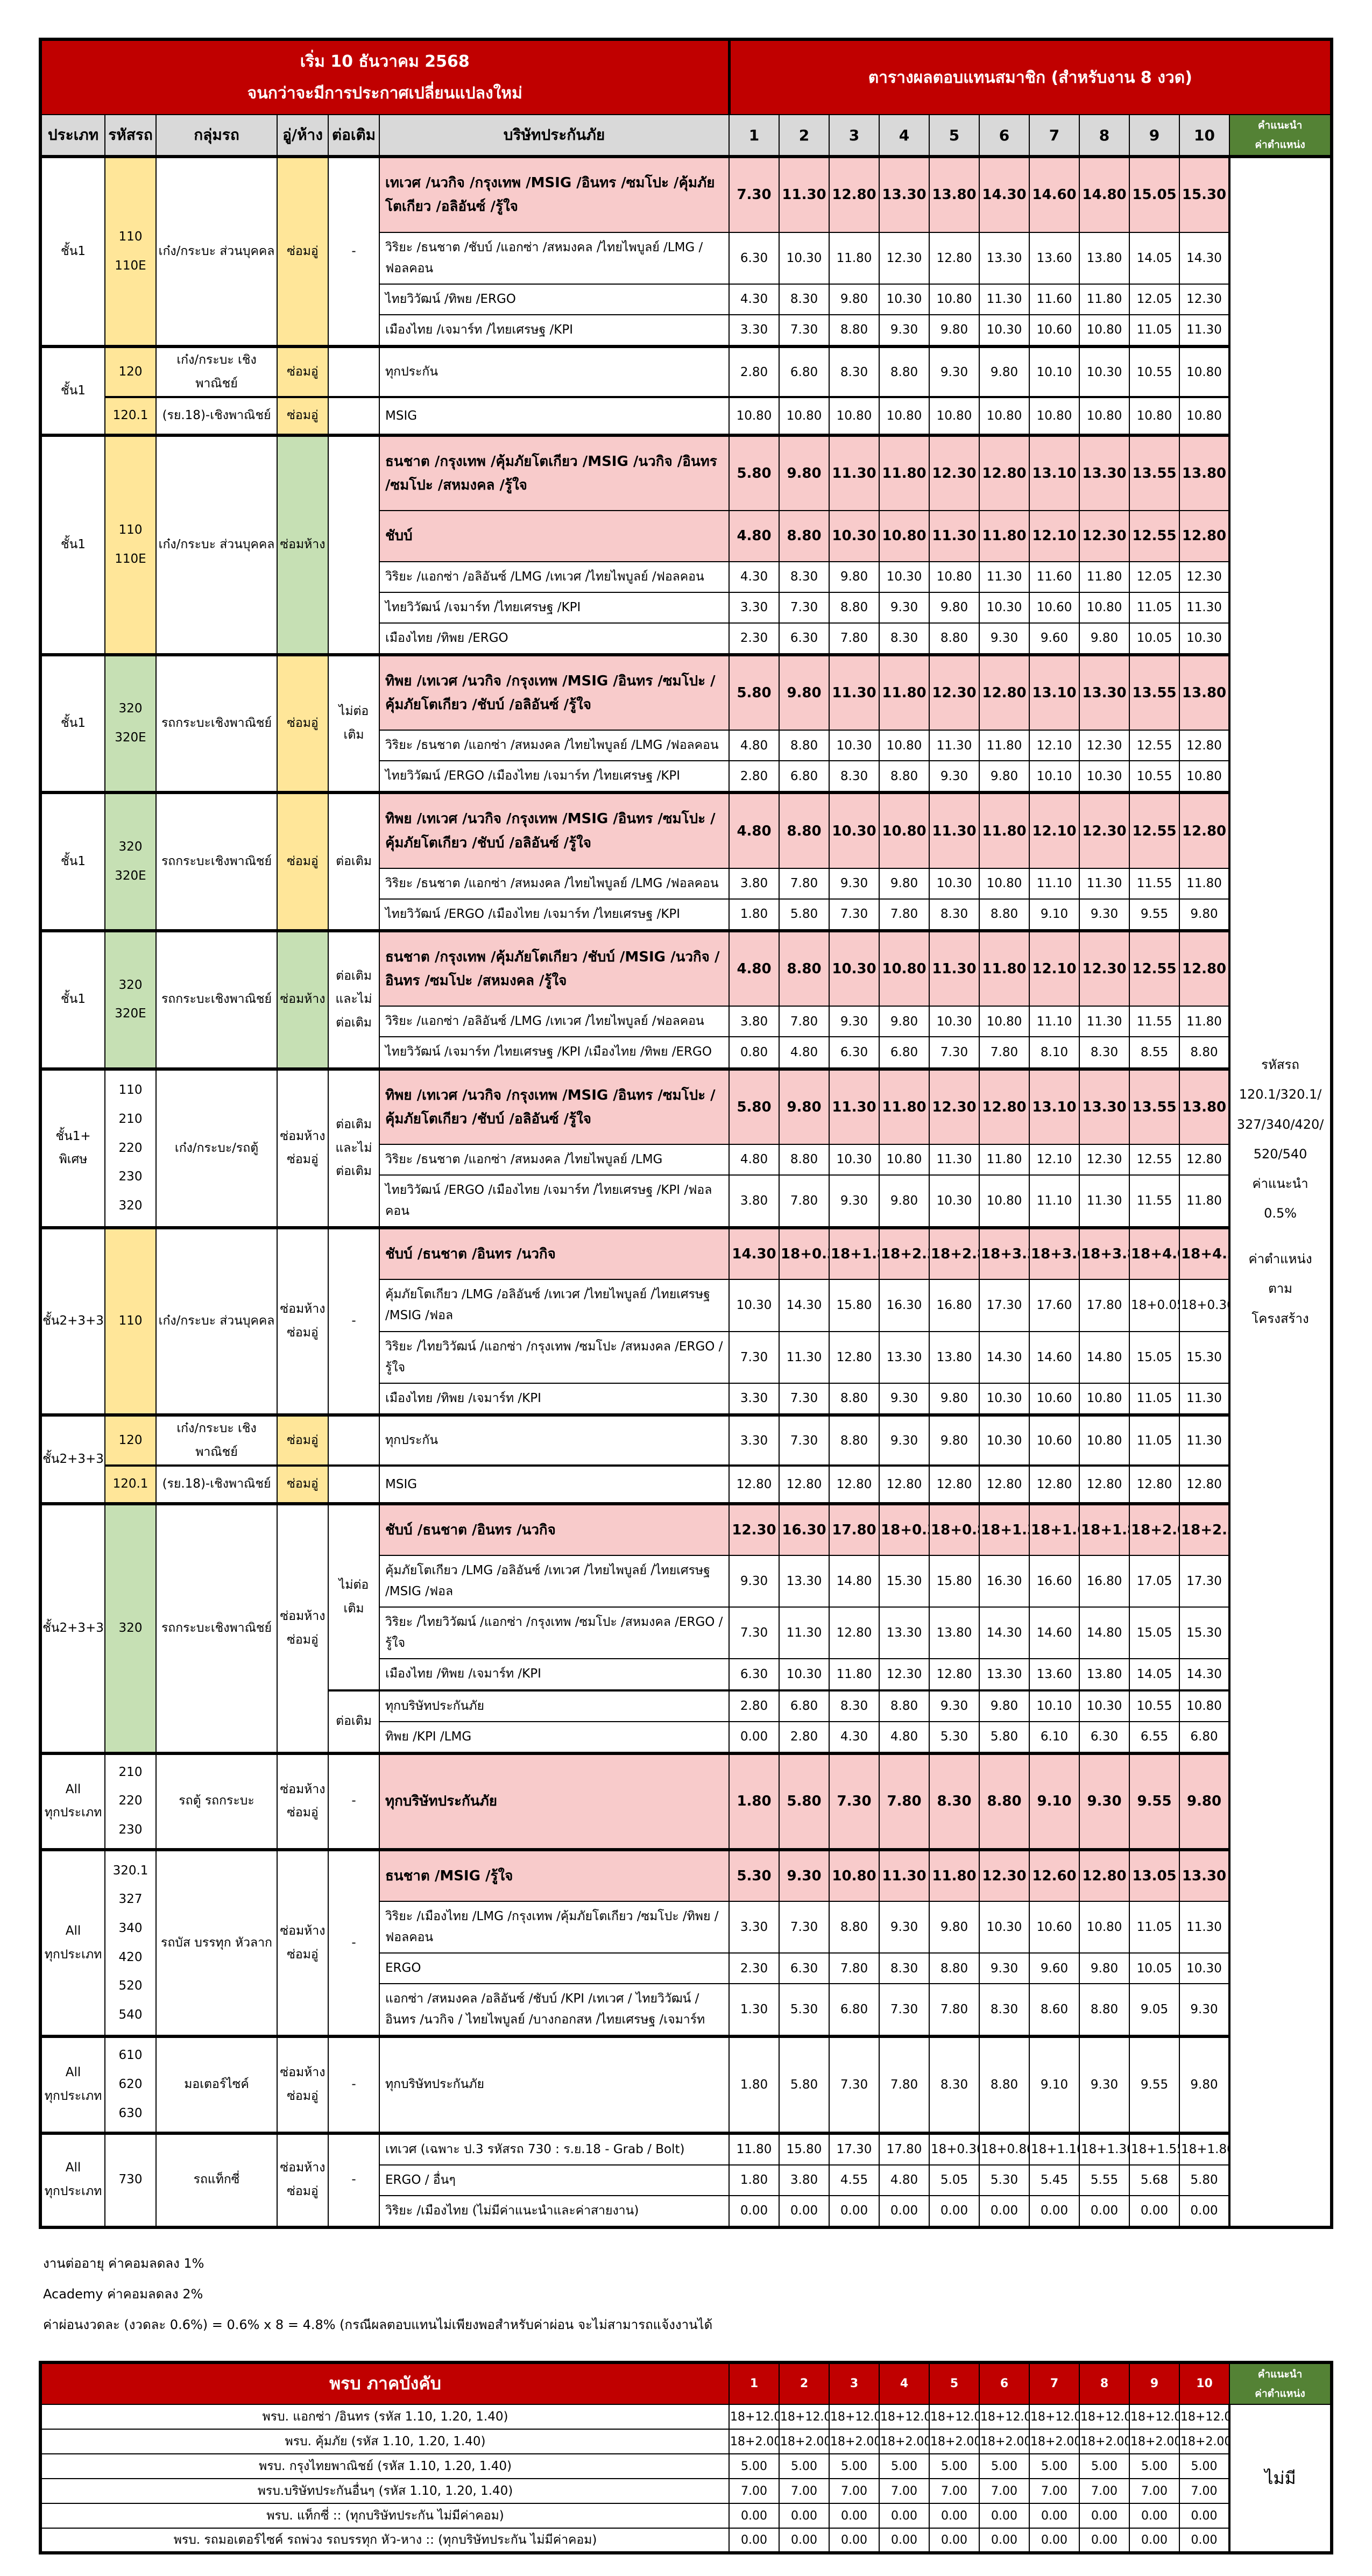 The height and width of the screenshot is (2576, 1372). I want to click on col-header-insurer: บริษัทประกันภัย, so click(554, 136).